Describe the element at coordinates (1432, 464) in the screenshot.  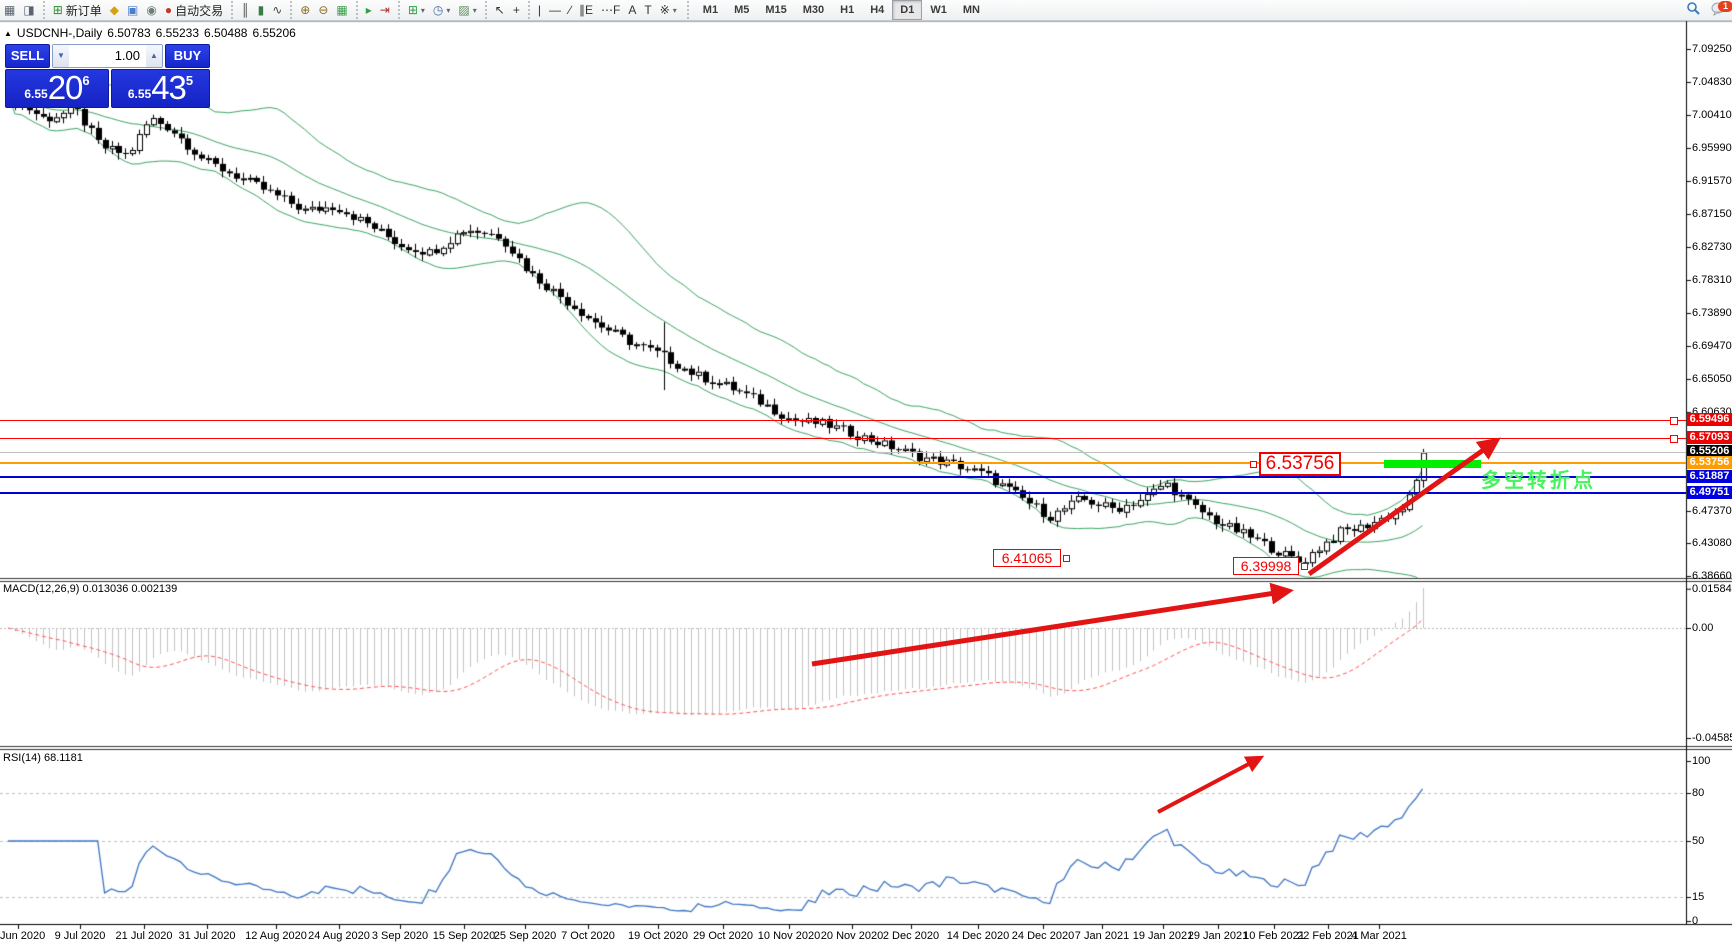
I see `turning-point-bar` at that location.